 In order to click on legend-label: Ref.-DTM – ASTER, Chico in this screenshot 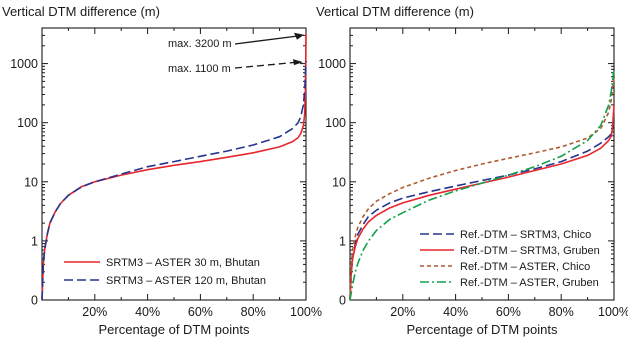, I will do `click(525, 267)`.